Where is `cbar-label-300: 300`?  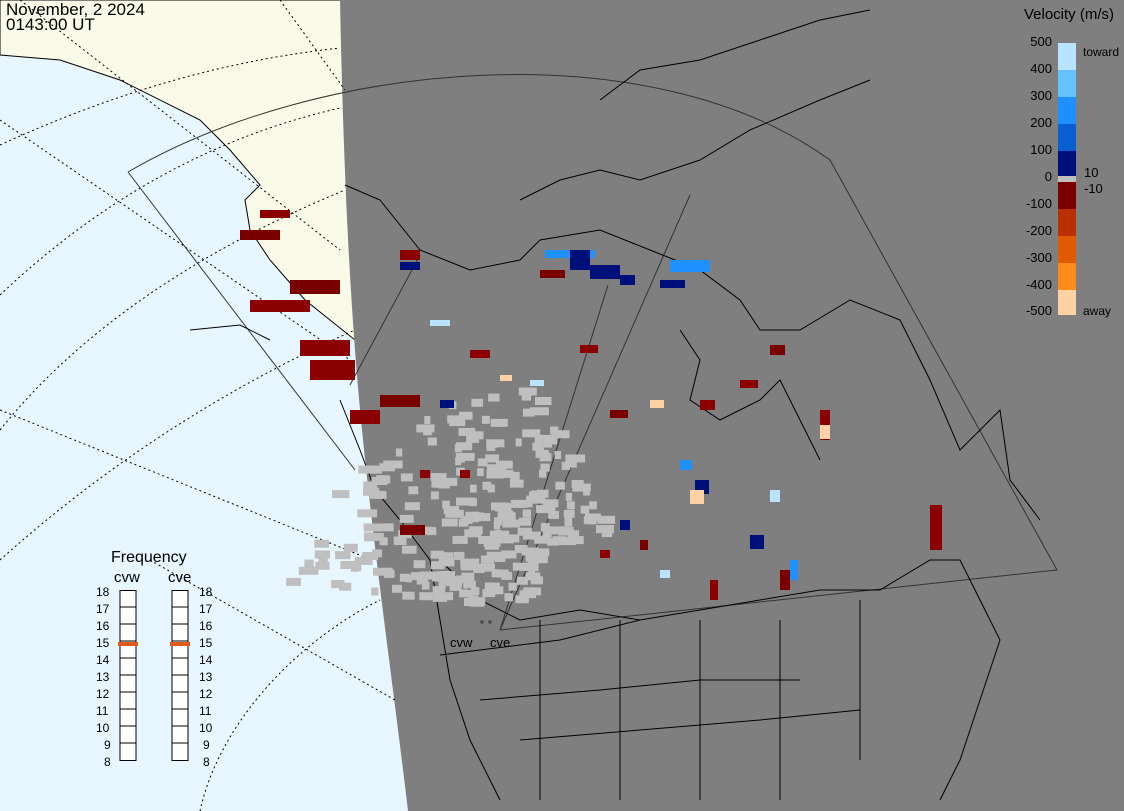
cbar-label-300: 300 is located at coordinates (1041, 95).